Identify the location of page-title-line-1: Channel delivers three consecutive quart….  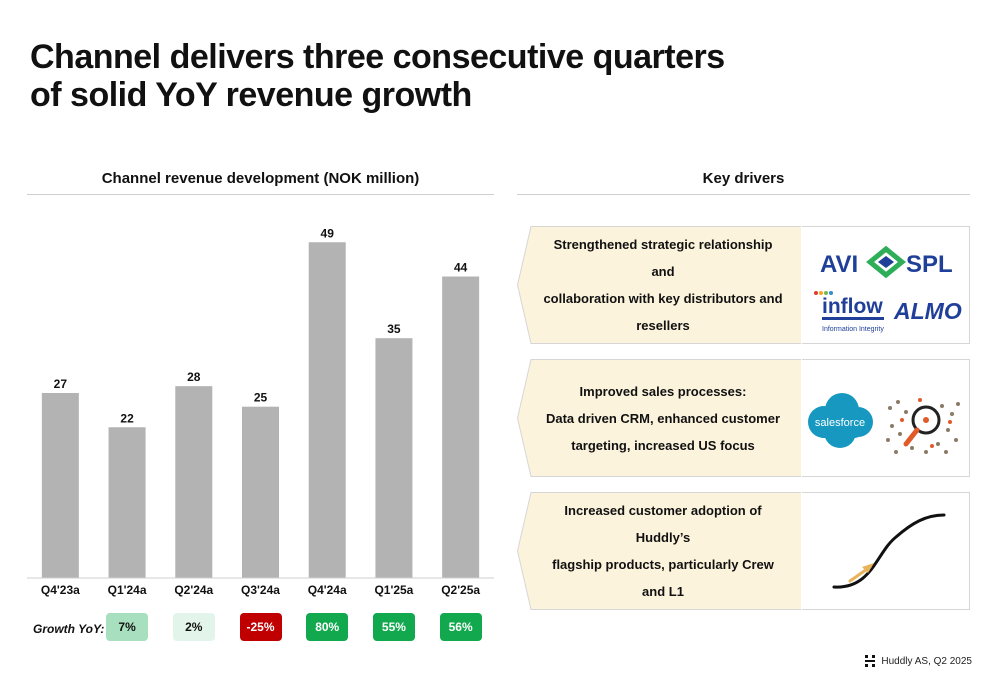
(377, 57).